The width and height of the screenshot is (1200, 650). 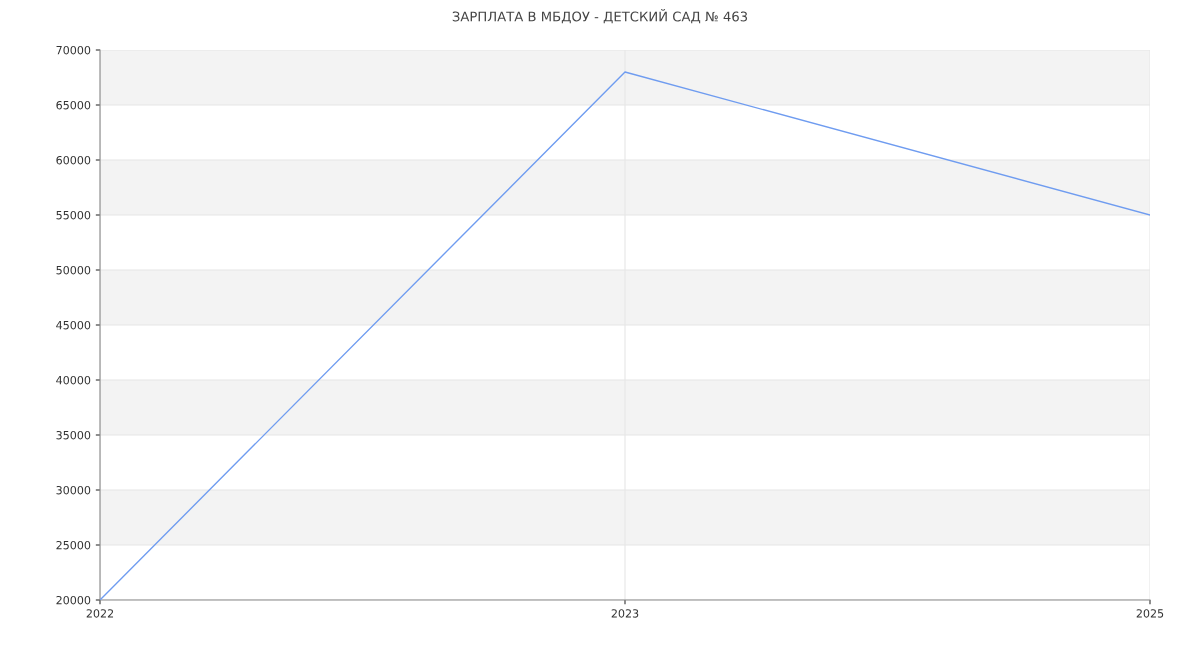 What do you see at coordinates (73, 50) in the screenshot?
I see `y-tick-label: 70000` at bounding box center [73, 50].